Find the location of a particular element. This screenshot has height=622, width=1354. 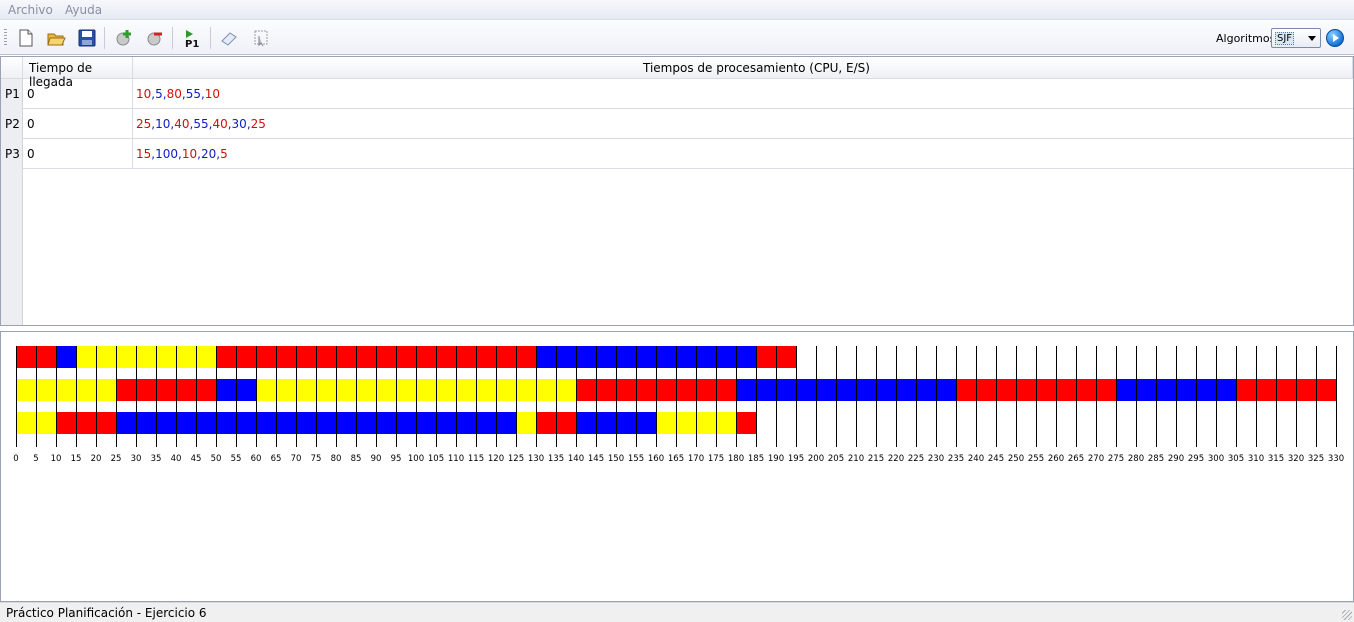

cpu-time-value: 5 is located at coordinates (224, 154).